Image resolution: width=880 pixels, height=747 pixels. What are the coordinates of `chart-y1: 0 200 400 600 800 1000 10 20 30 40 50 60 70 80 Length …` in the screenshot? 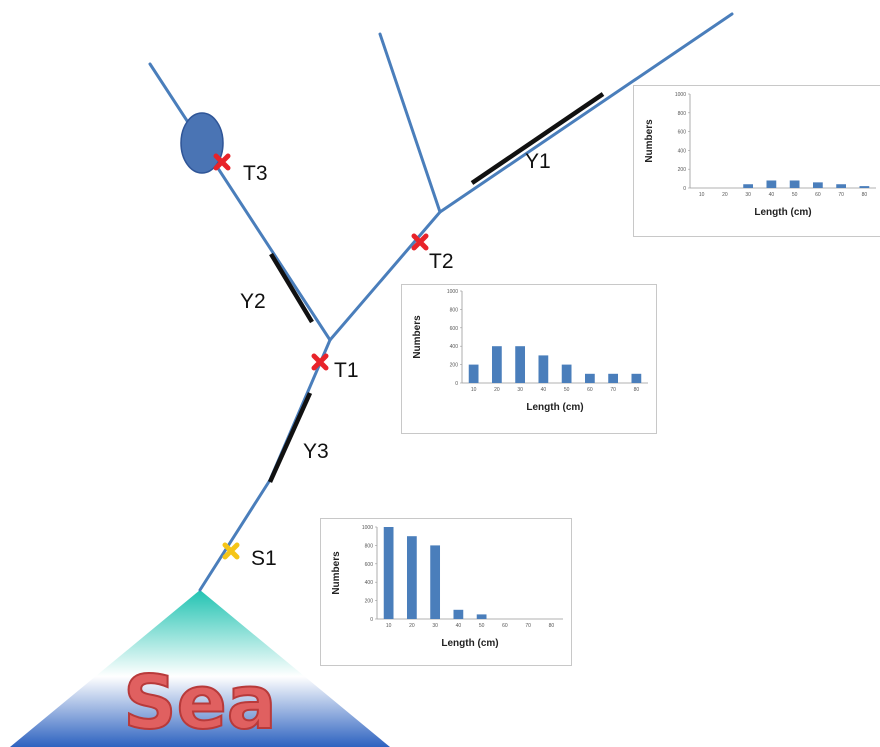 It's located at (760, 155).